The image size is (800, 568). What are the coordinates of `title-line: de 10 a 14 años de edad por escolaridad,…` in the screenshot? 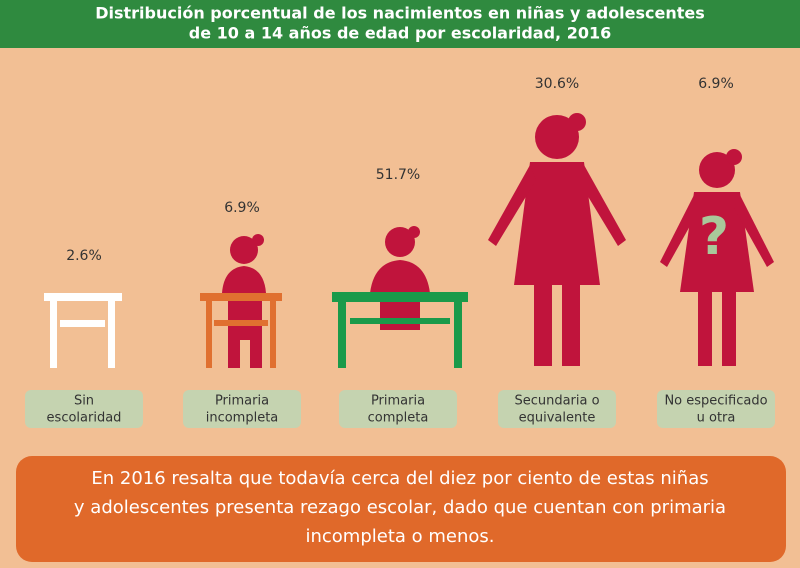 It's located at (400, 33).